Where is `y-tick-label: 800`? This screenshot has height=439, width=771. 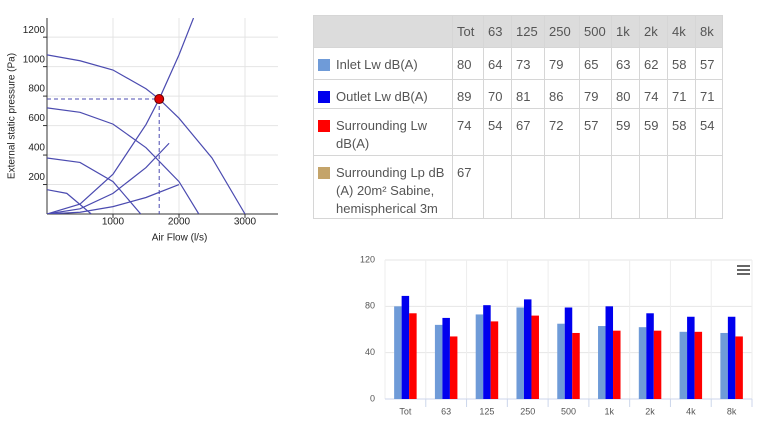 y-tick-label: 800 is located at coordinates (36, 89).